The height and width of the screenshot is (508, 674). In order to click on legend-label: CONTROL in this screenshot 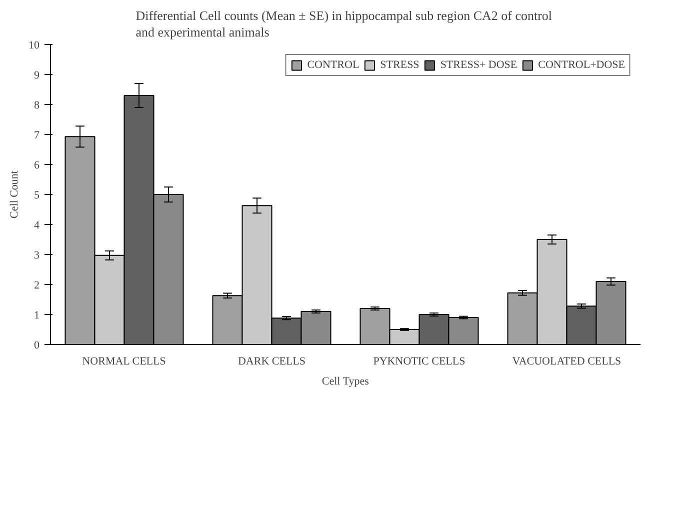, I will do `click(333, 65)`.